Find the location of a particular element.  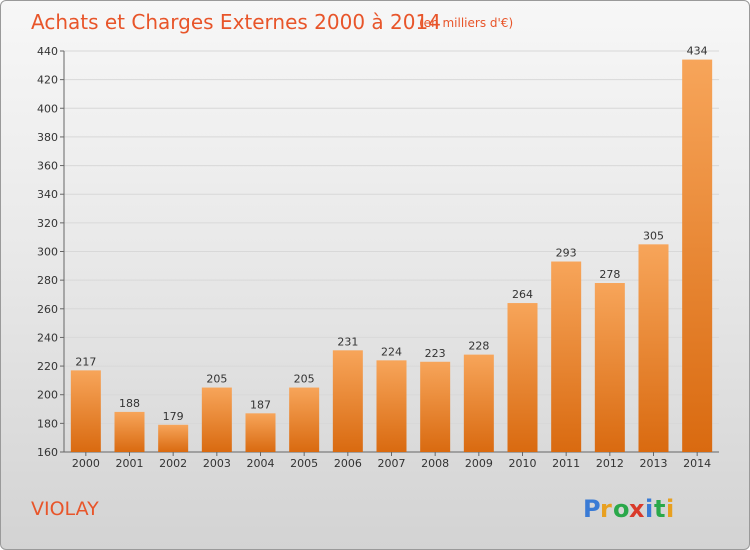

place-name: VIOLAY is located at coordinates (65, 509).